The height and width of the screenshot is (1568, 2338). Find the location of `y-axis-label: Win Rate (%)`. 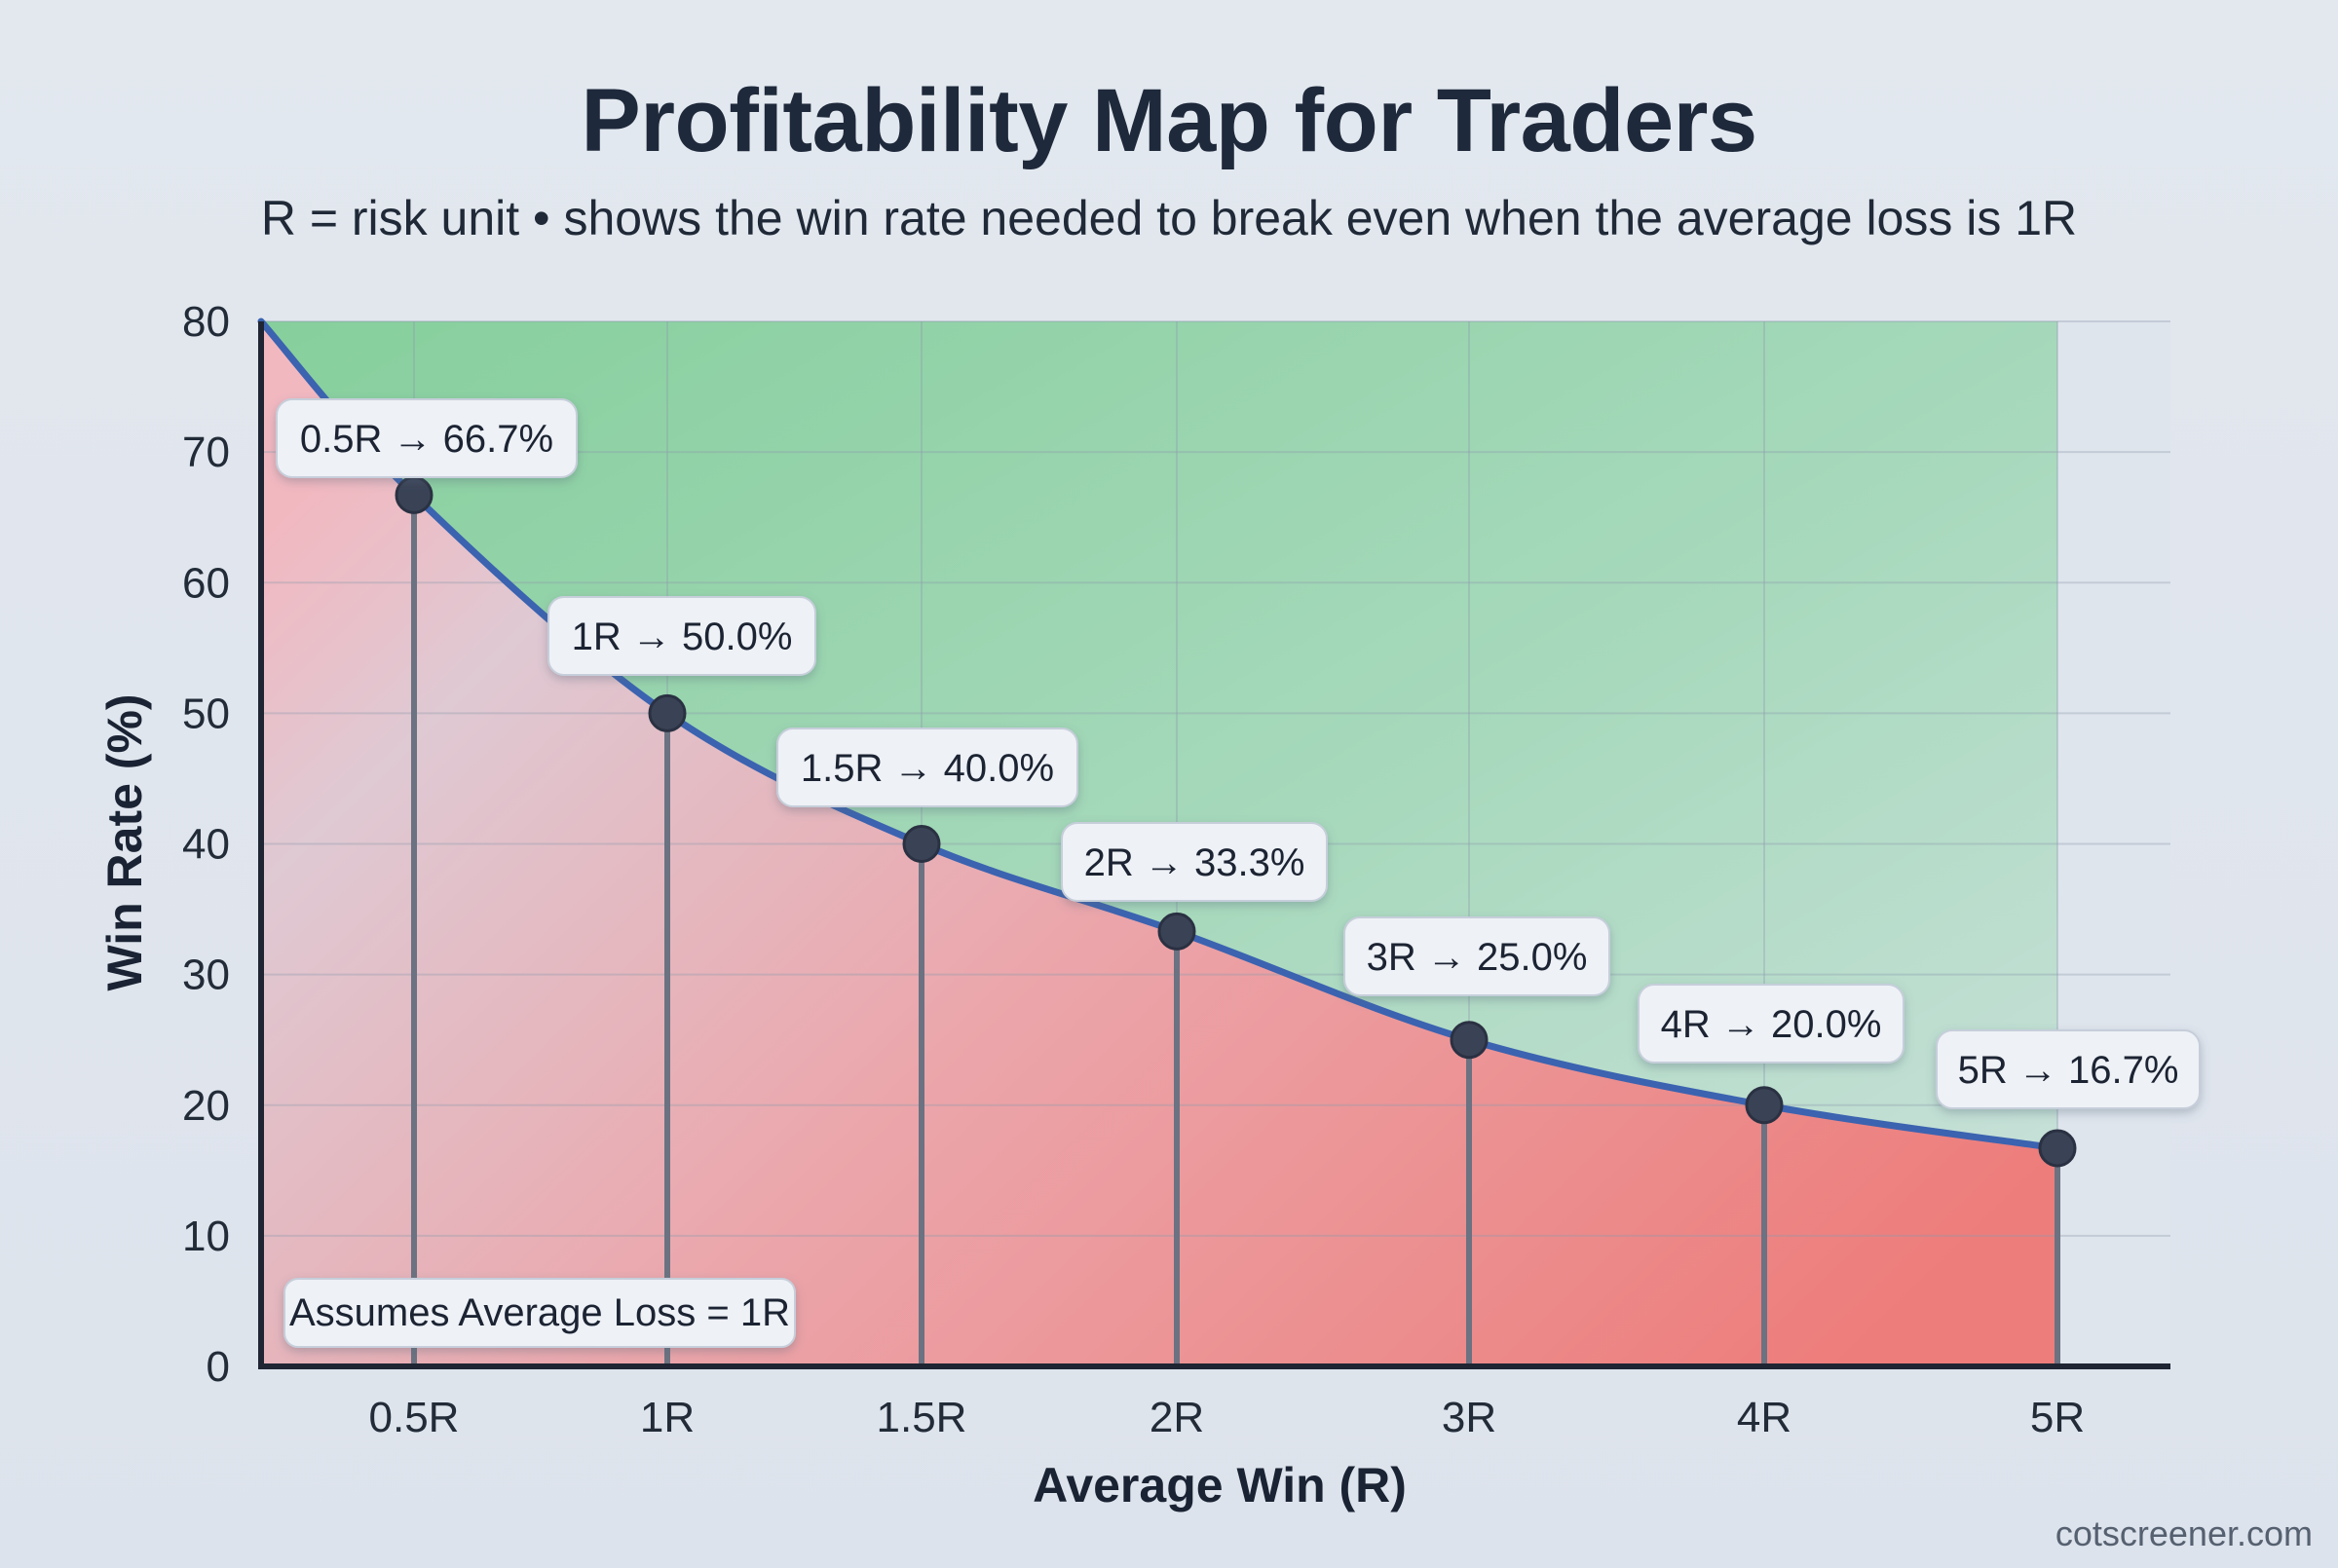

y-axis-label: Win Rate (%) is located at coordinates (124, 841).